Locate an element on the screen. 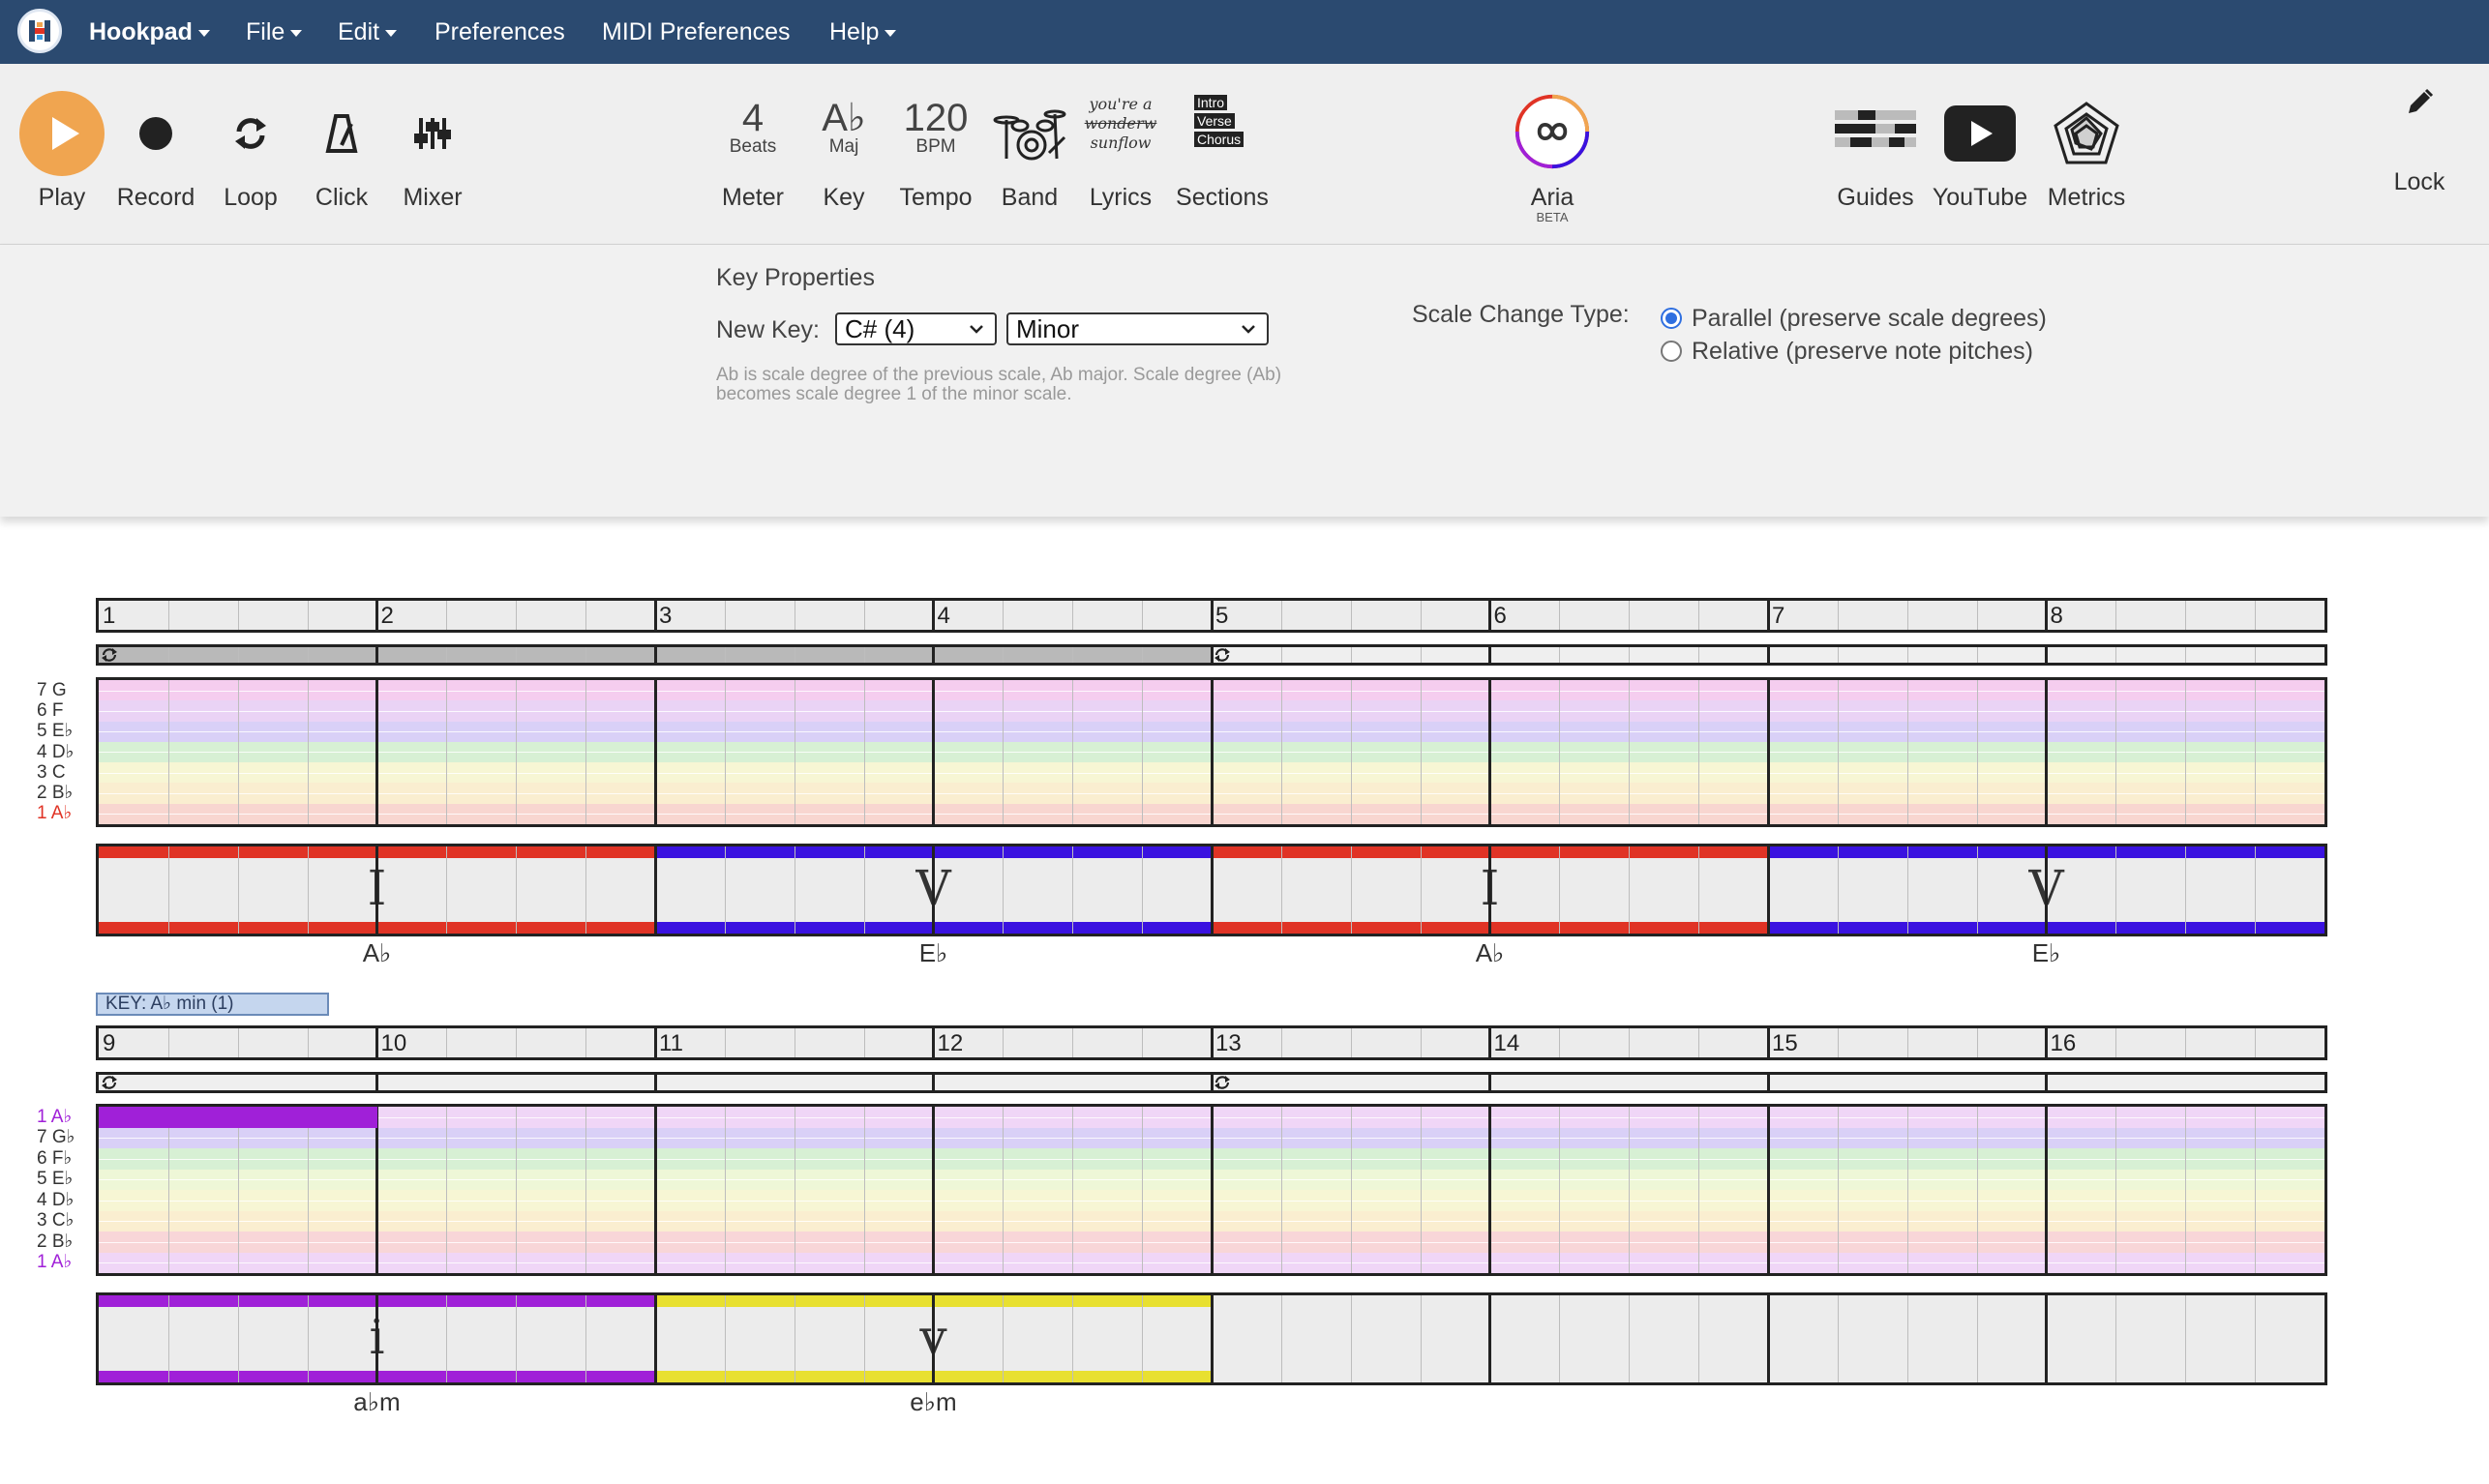 Image resolution: width=2489 pixels, height=1484 pixels. menu-hookpad: Hookpad is located at coordinates (149, 32).